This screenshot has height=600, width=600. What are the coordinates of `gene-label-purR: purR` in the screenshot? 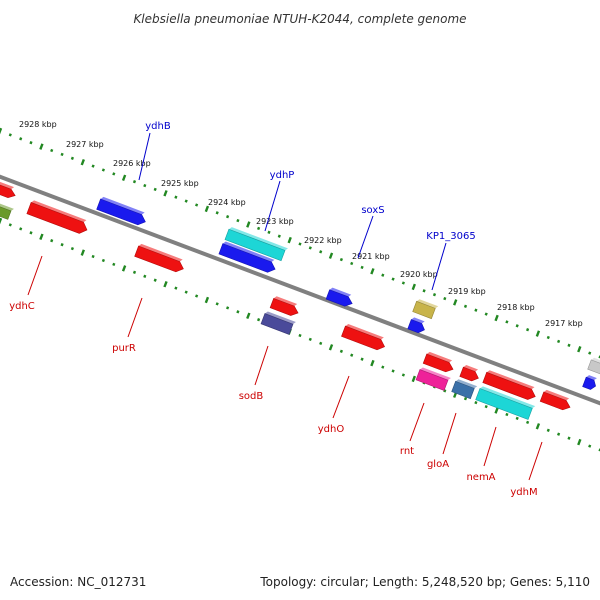 It's located at (124, 348).